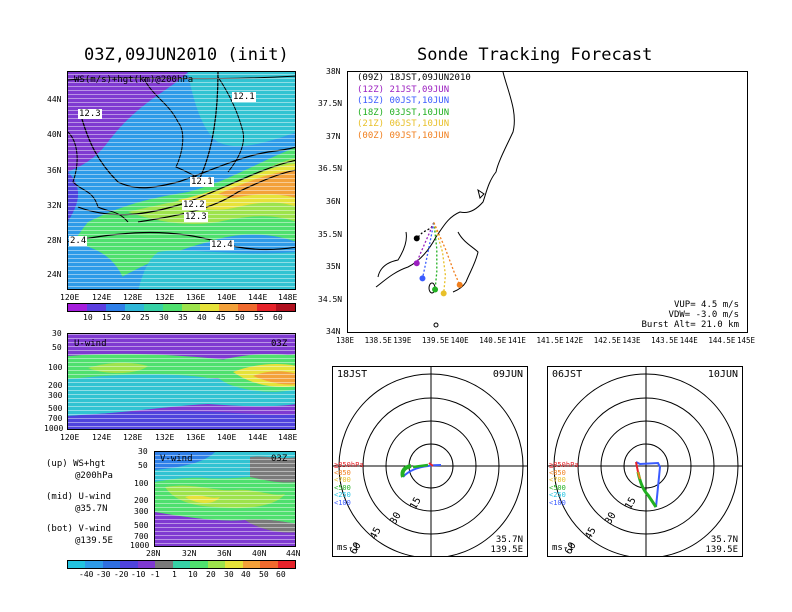 Image resolution: width=792 pixels, height=612 pixels. I want to click on note-mid: (mid) U-wind, so click(79, 497).